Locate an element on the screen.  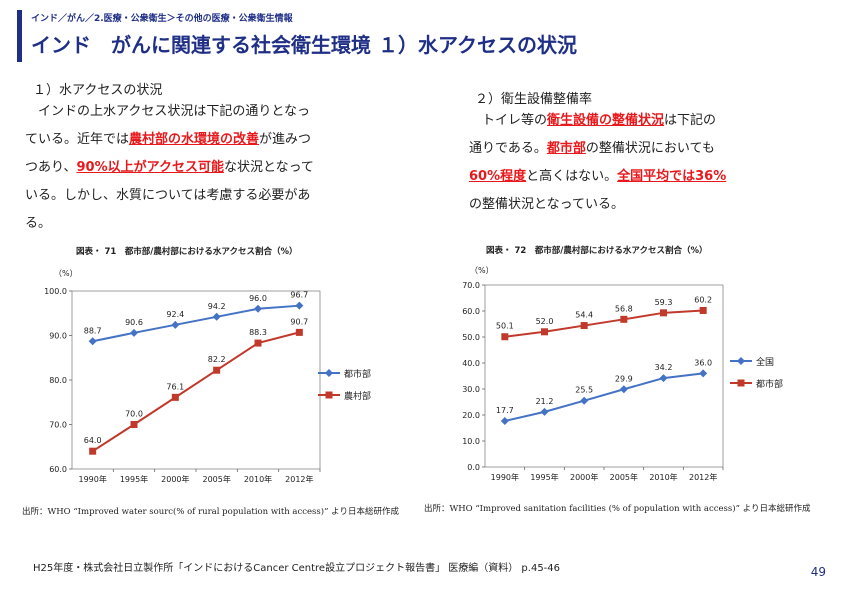
plot-frame is located at coordinates (196, 380).